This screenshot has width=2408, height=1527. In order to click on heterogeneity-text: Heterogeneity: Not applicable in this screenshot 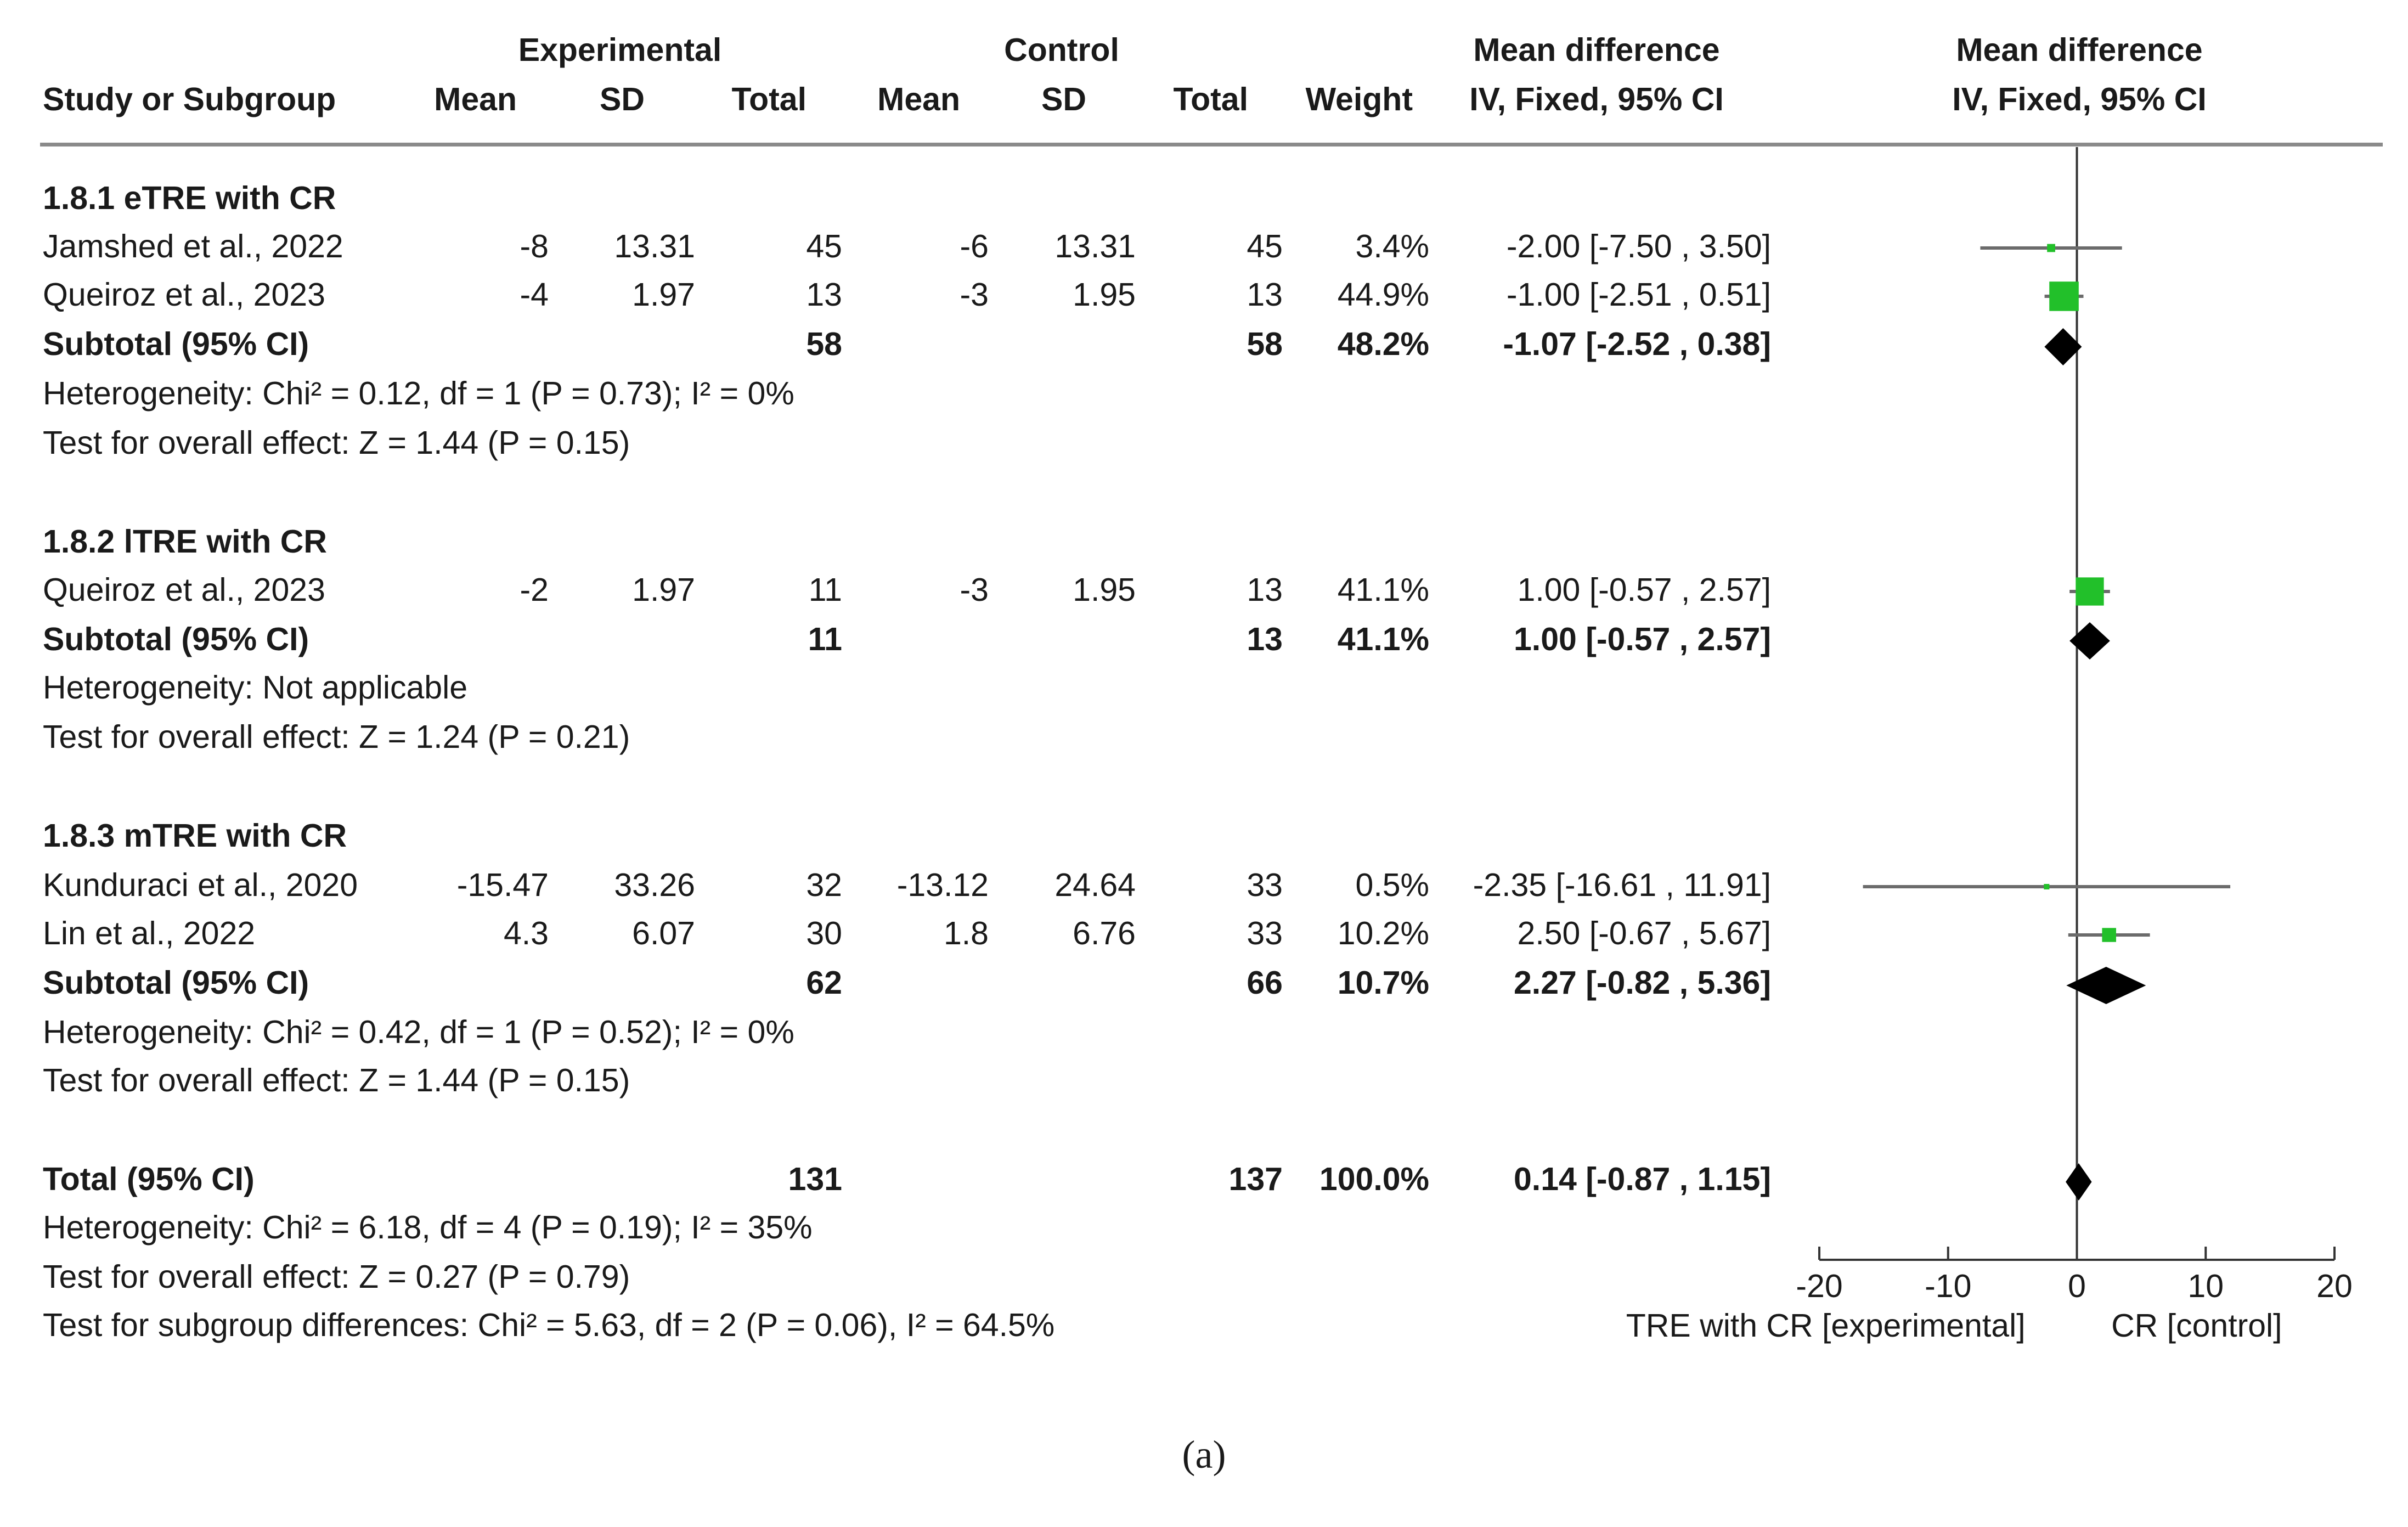, I will do `click(256, 687)`.